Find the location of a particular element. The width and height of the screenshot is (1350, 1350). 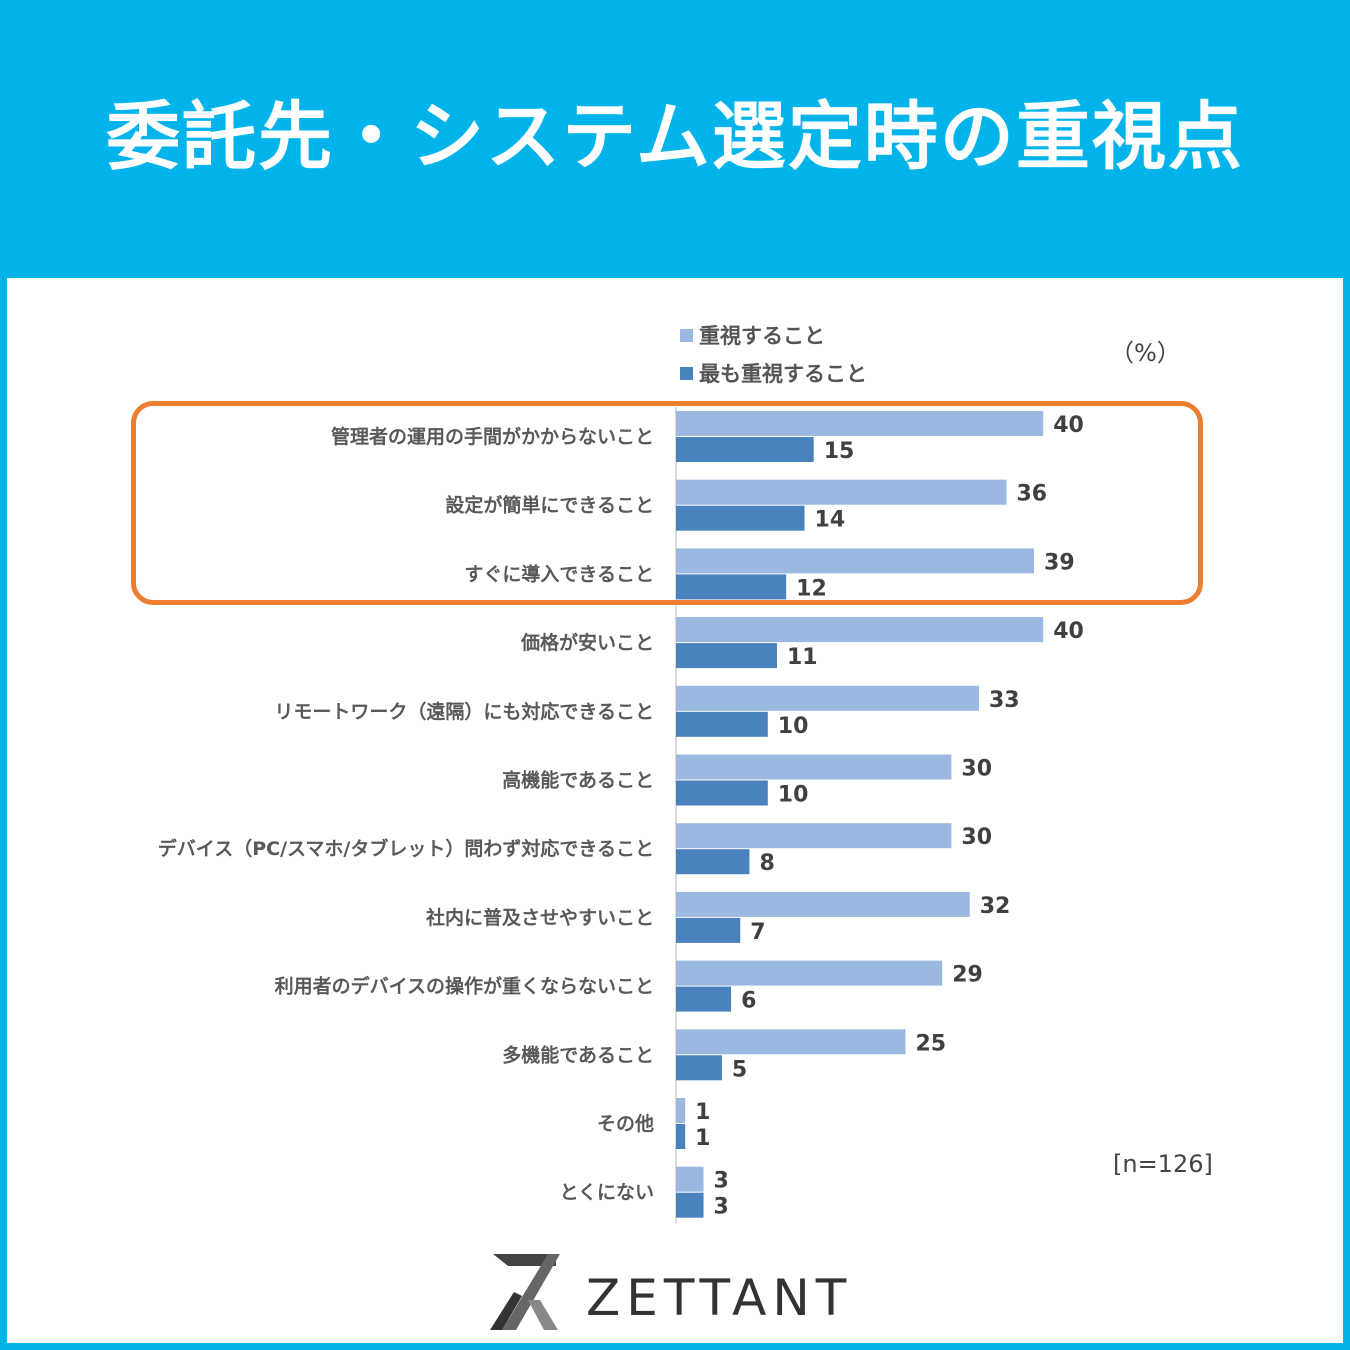

legend-label-series2: 最も重視すること is located at coordinates (783, 374).